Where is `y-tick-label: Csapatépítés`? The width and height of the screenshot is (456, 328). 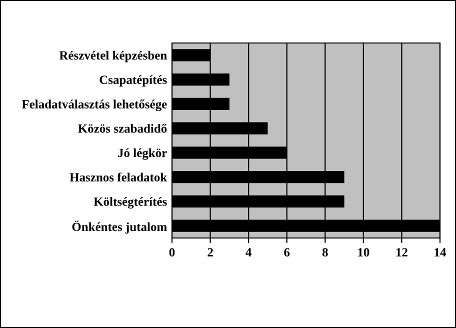 y-tick-label: Csapatépítés is located at coordinates (133, 81).